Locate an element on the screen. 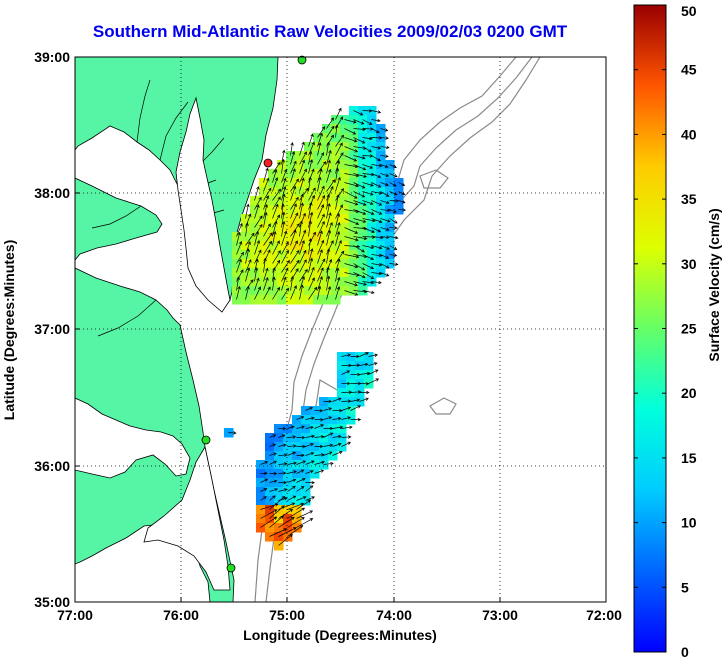 This screenshot has height=659, width=724. colorbar-gradient is located at coordinates (650, 328).